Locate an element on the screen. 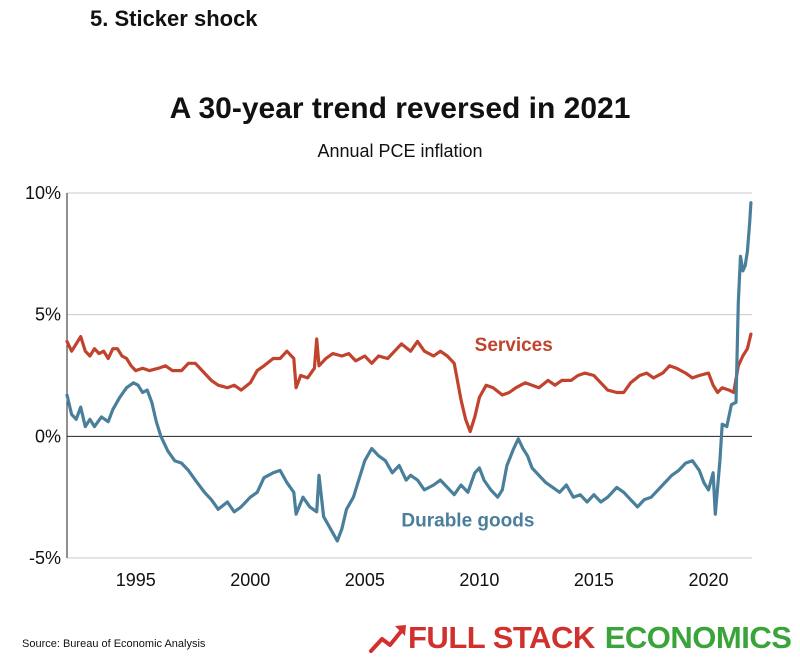 This screenshot has height=663, width=800. logo-text-secondary: ECONOMICS is located at coordinates (698, 637).